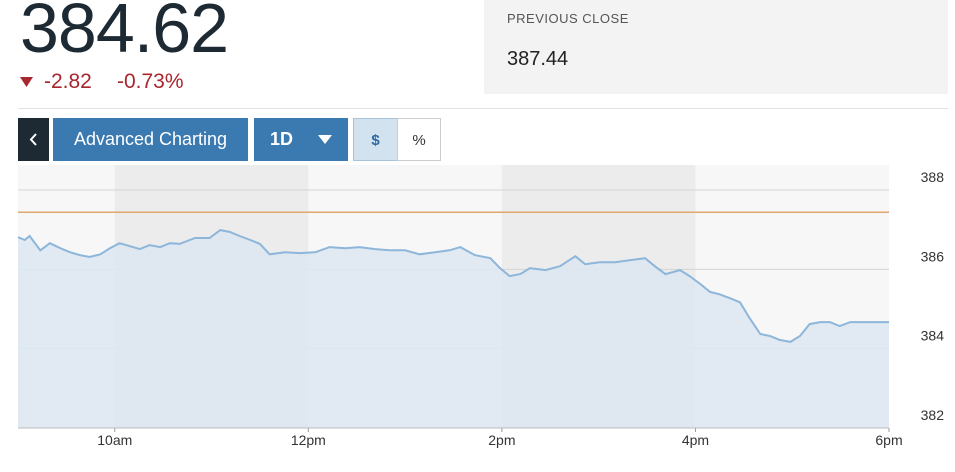  What do you see at coordinates (282, 139) in the screenshot?
I see `range-label: 1D` at bounding box center [282, 139].